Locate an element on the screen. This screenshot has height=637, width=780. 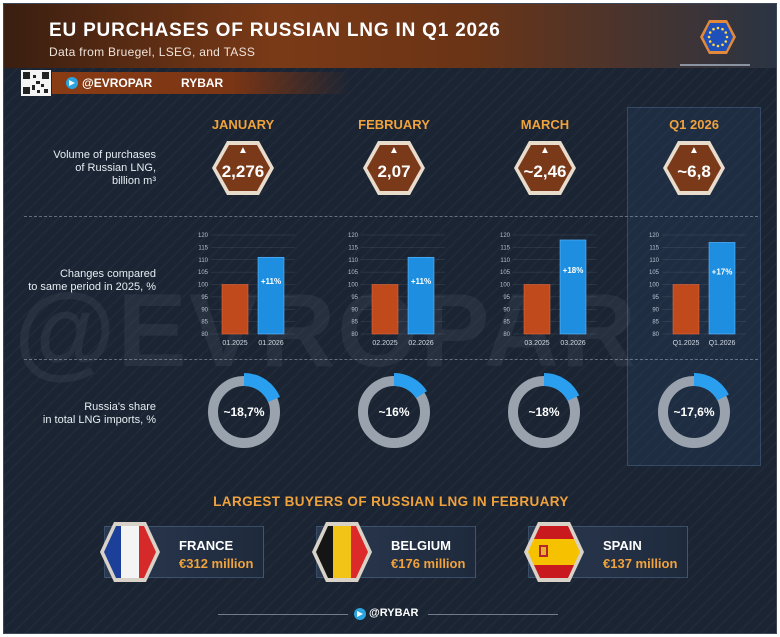
bar-02.2026 is located at coordinates (421, 295).